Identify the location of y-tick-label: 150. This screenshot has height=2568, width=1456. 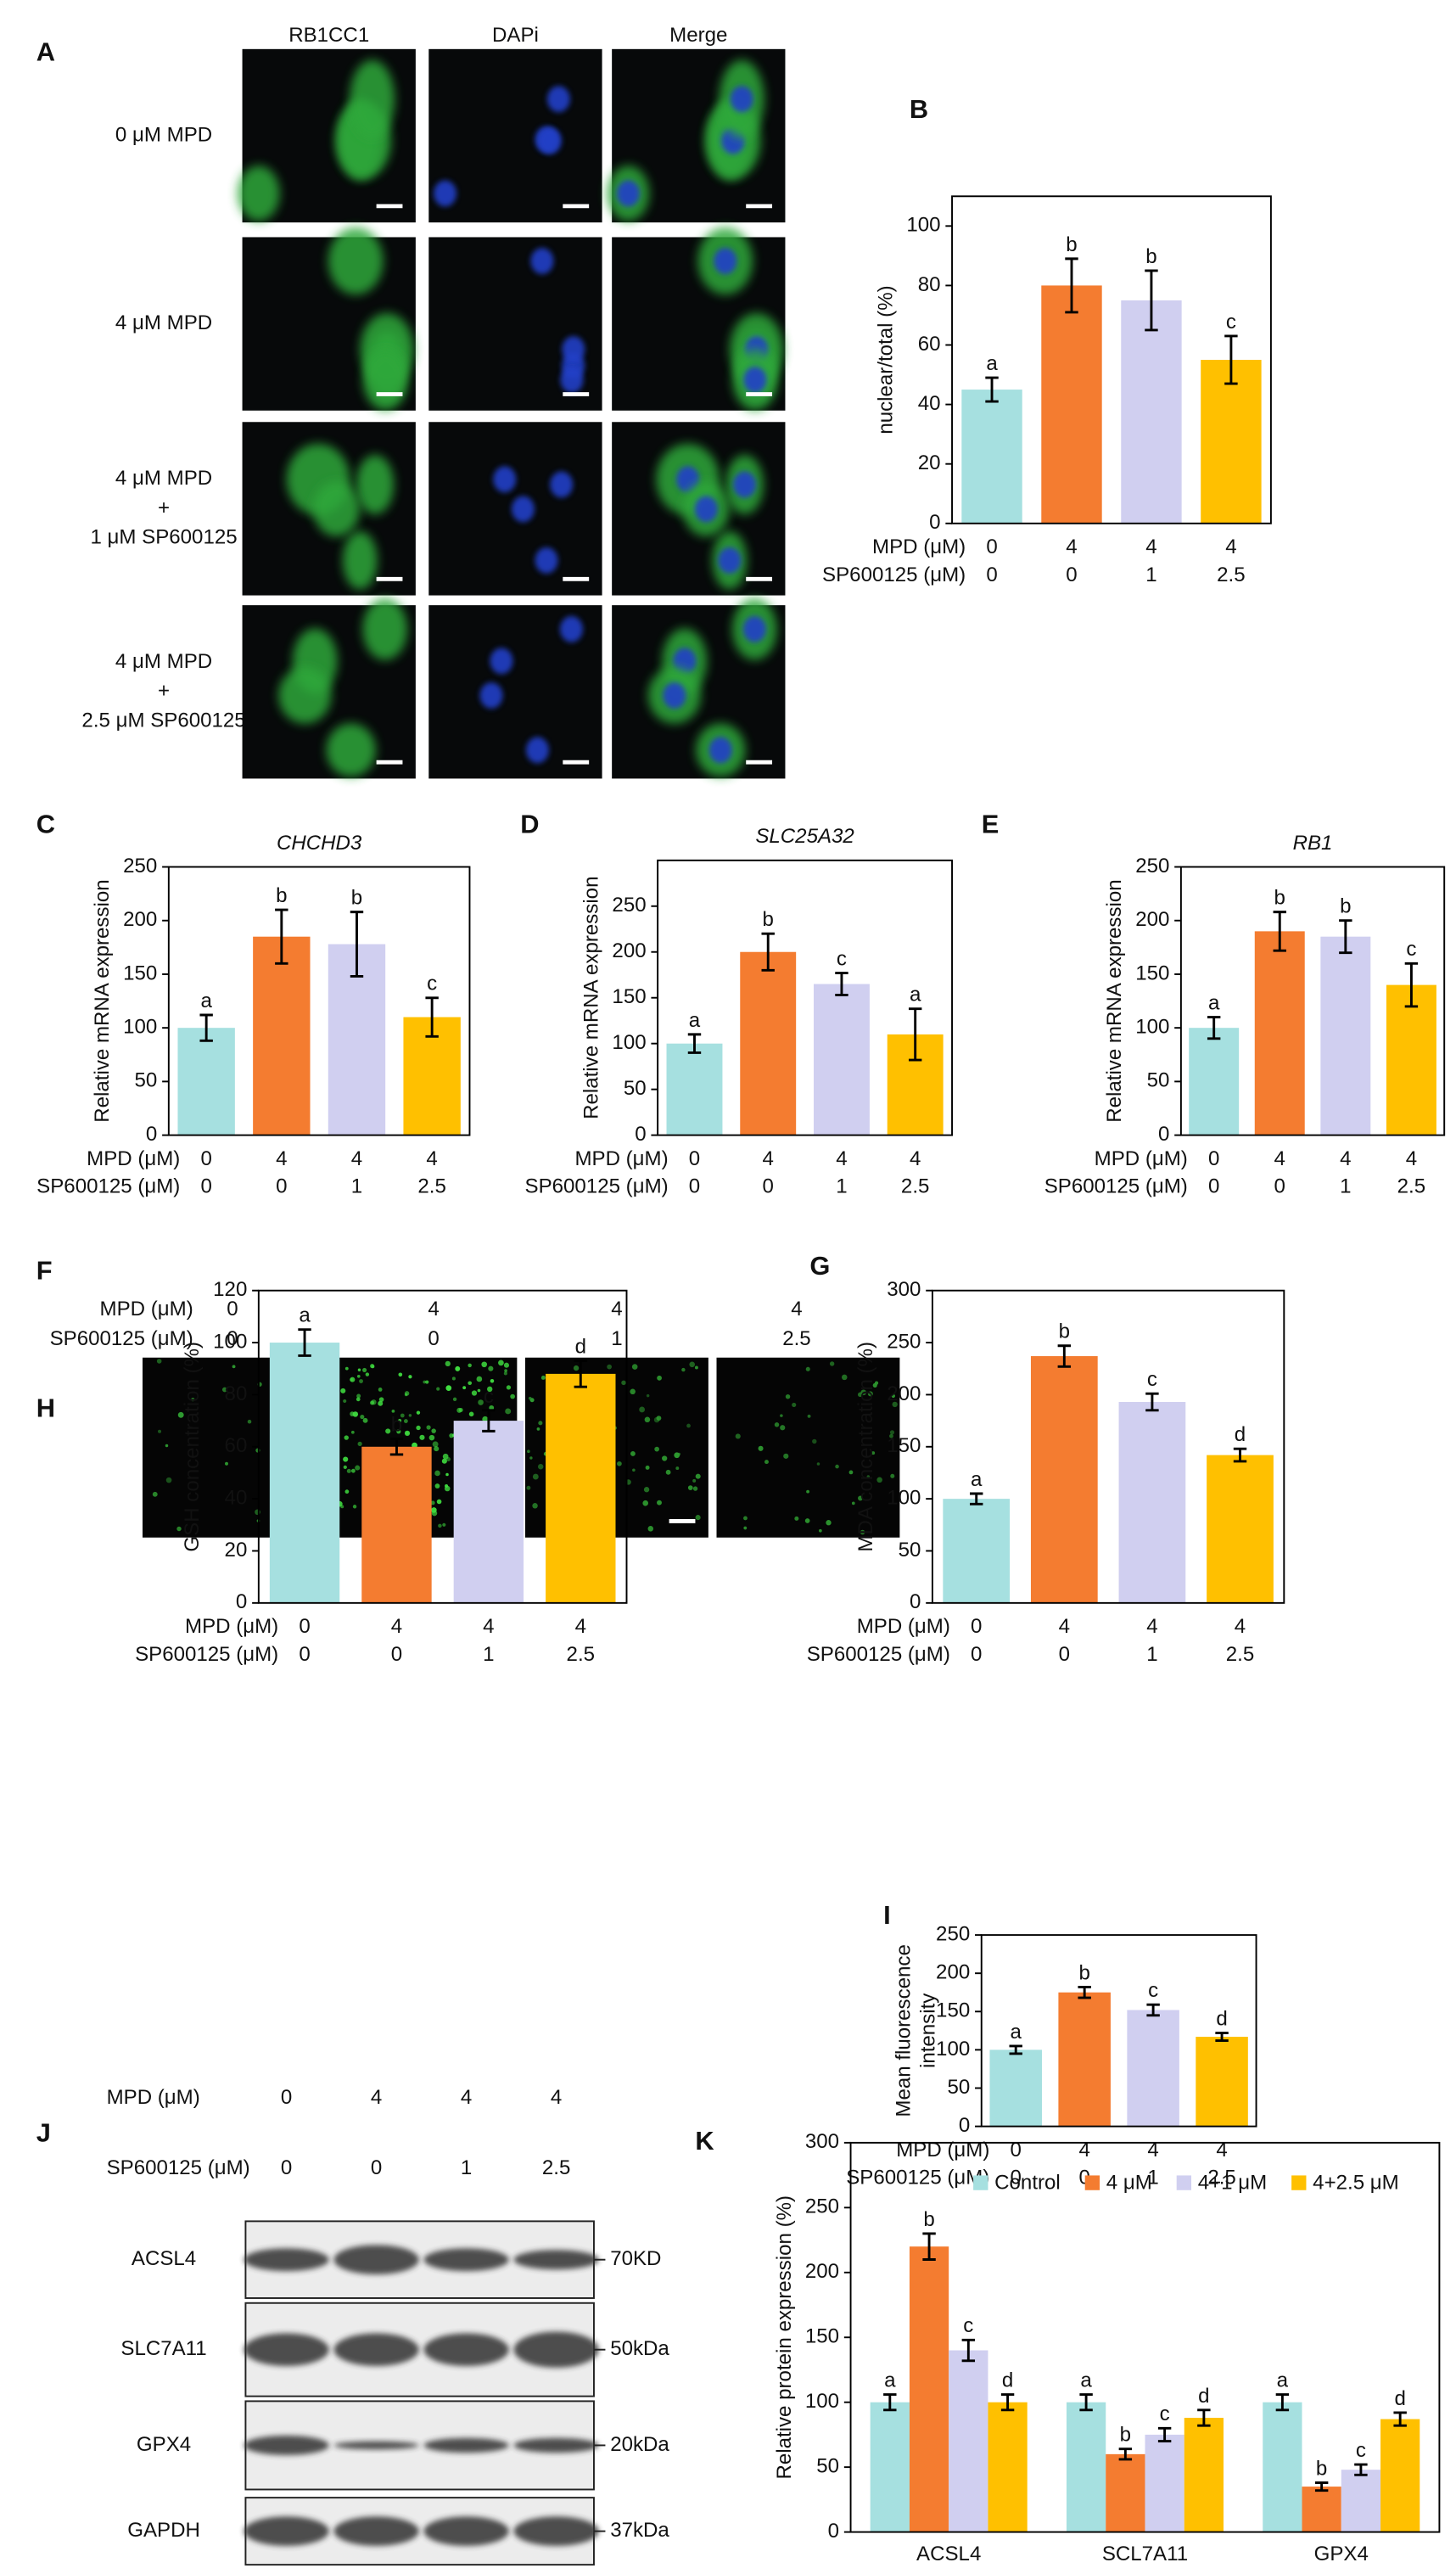
(1152, 973).